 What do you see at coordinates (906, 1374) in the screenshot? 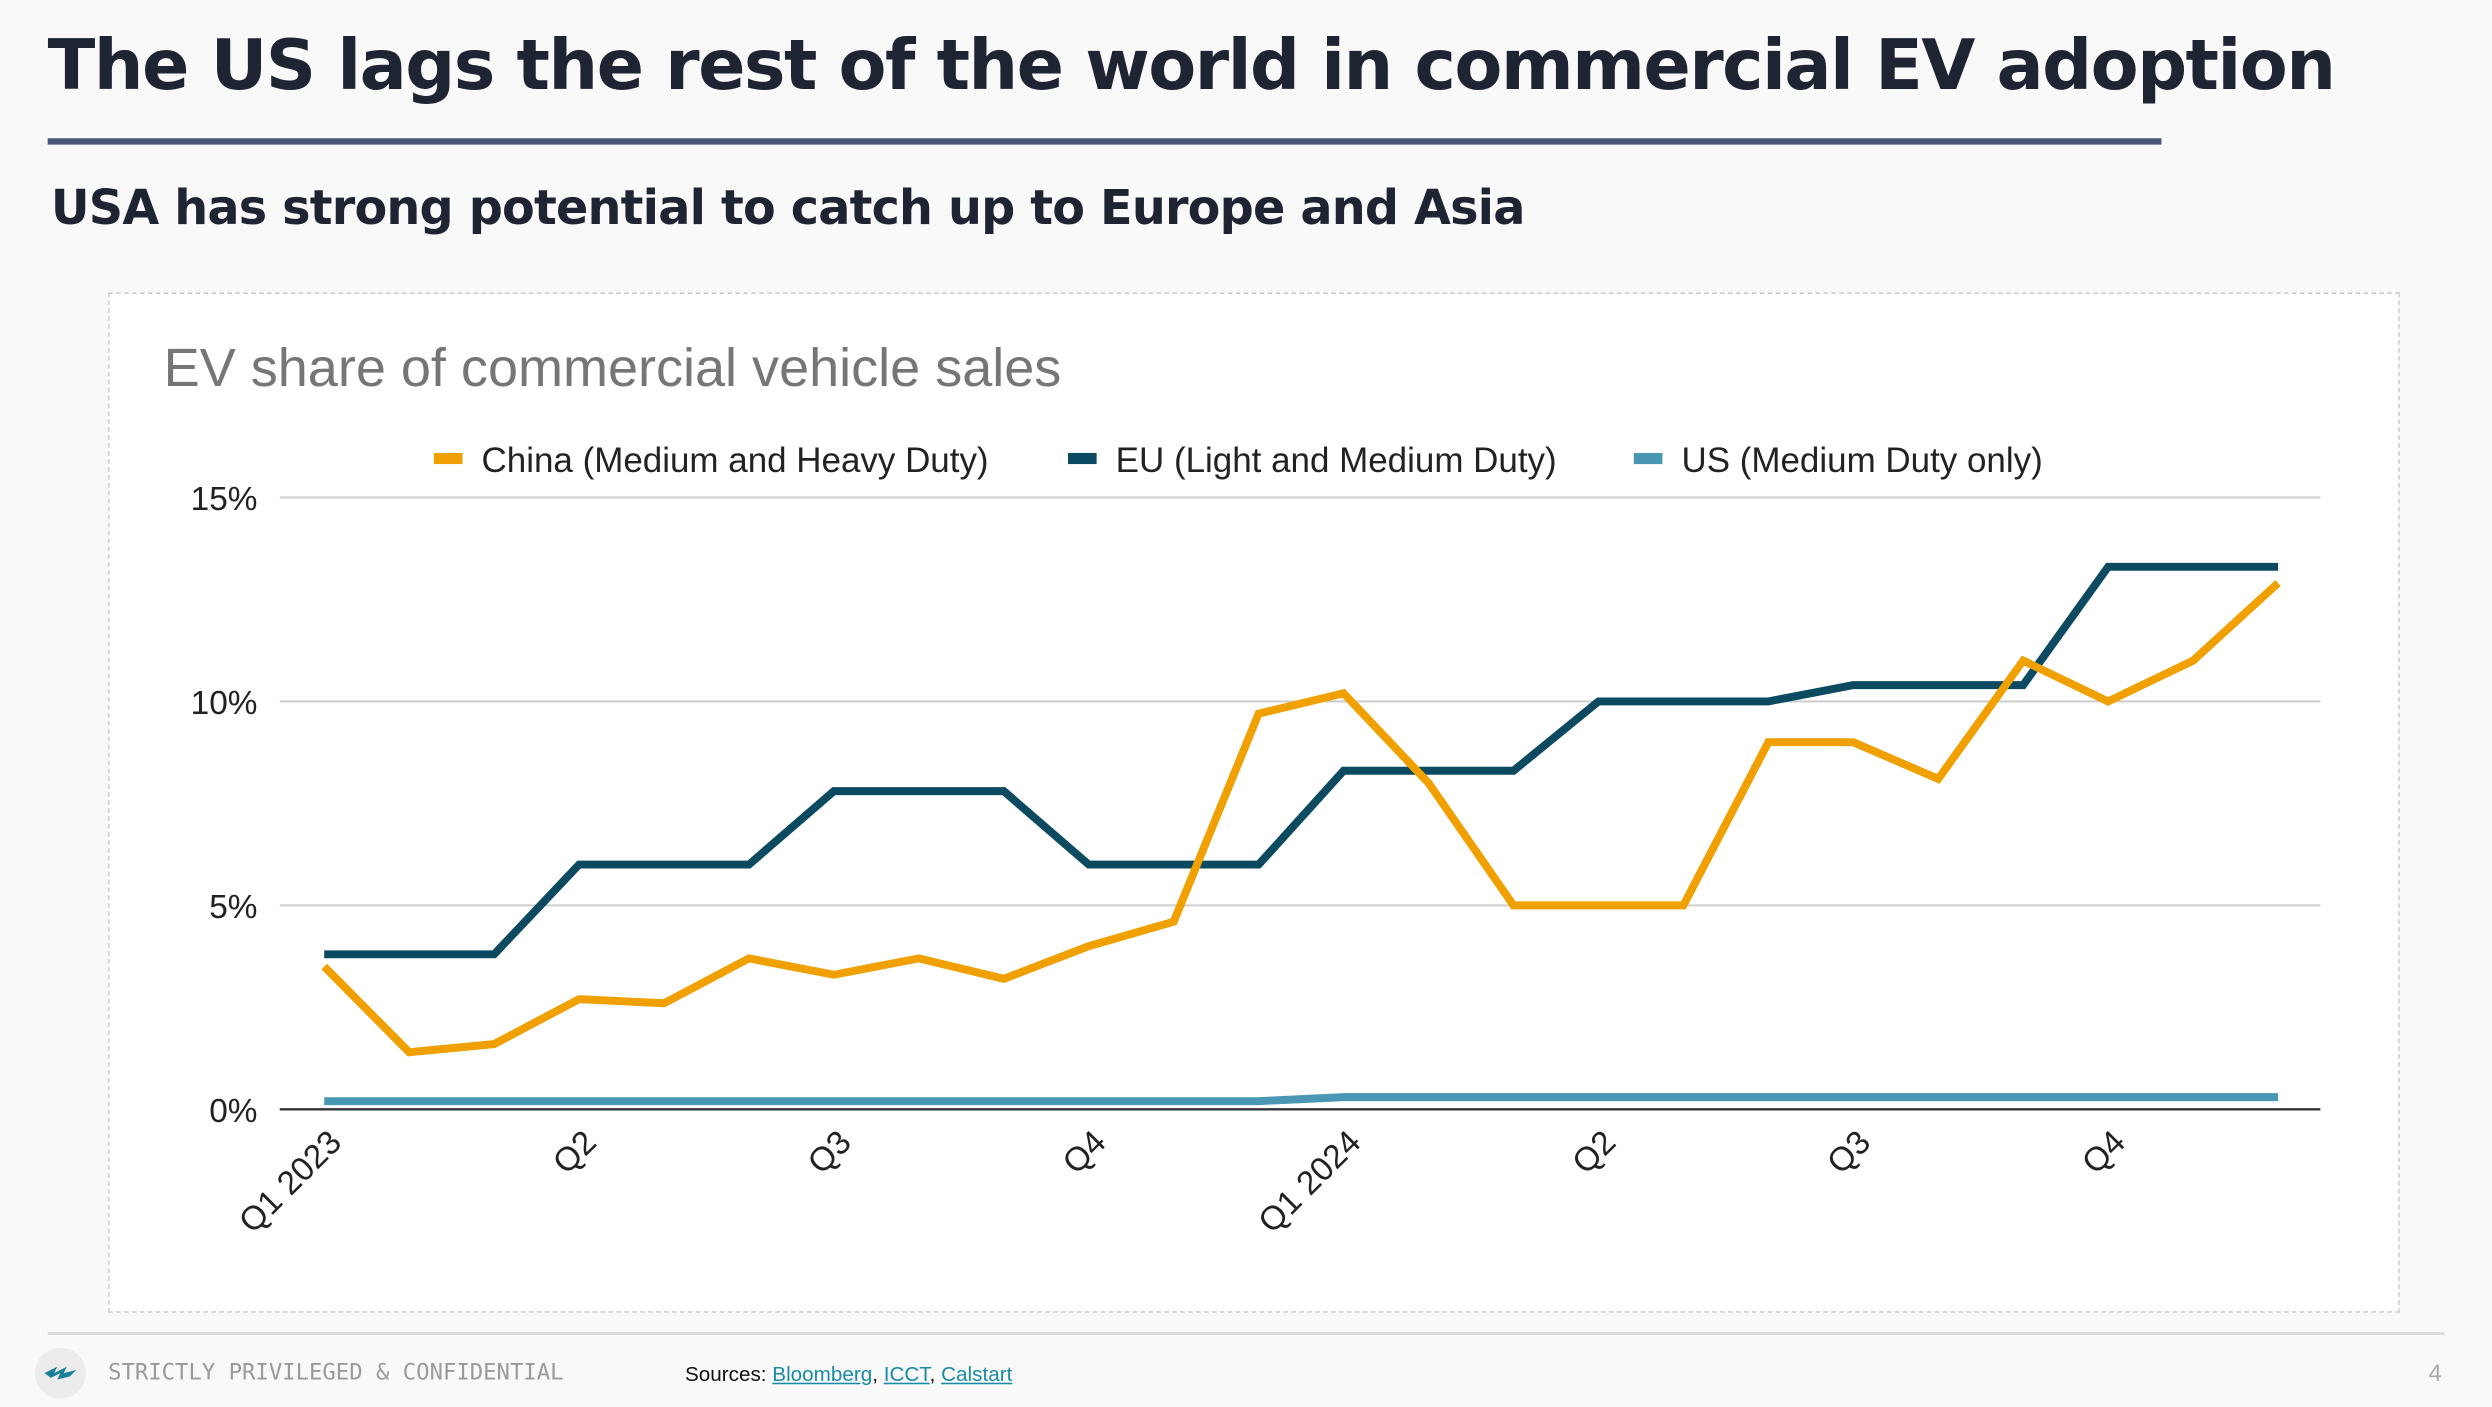
I see `source-link-icct: ICCT` at bounding box center [906, 1374].